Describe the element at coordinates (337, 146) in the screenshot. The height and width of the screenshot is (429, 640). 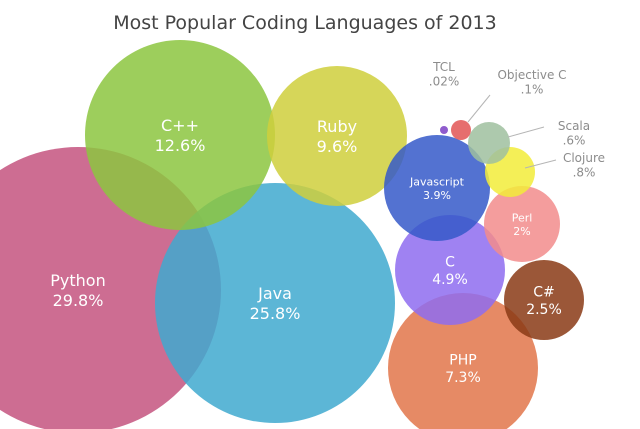
I see `bubble-value-ruby: 9.6%` at that location.